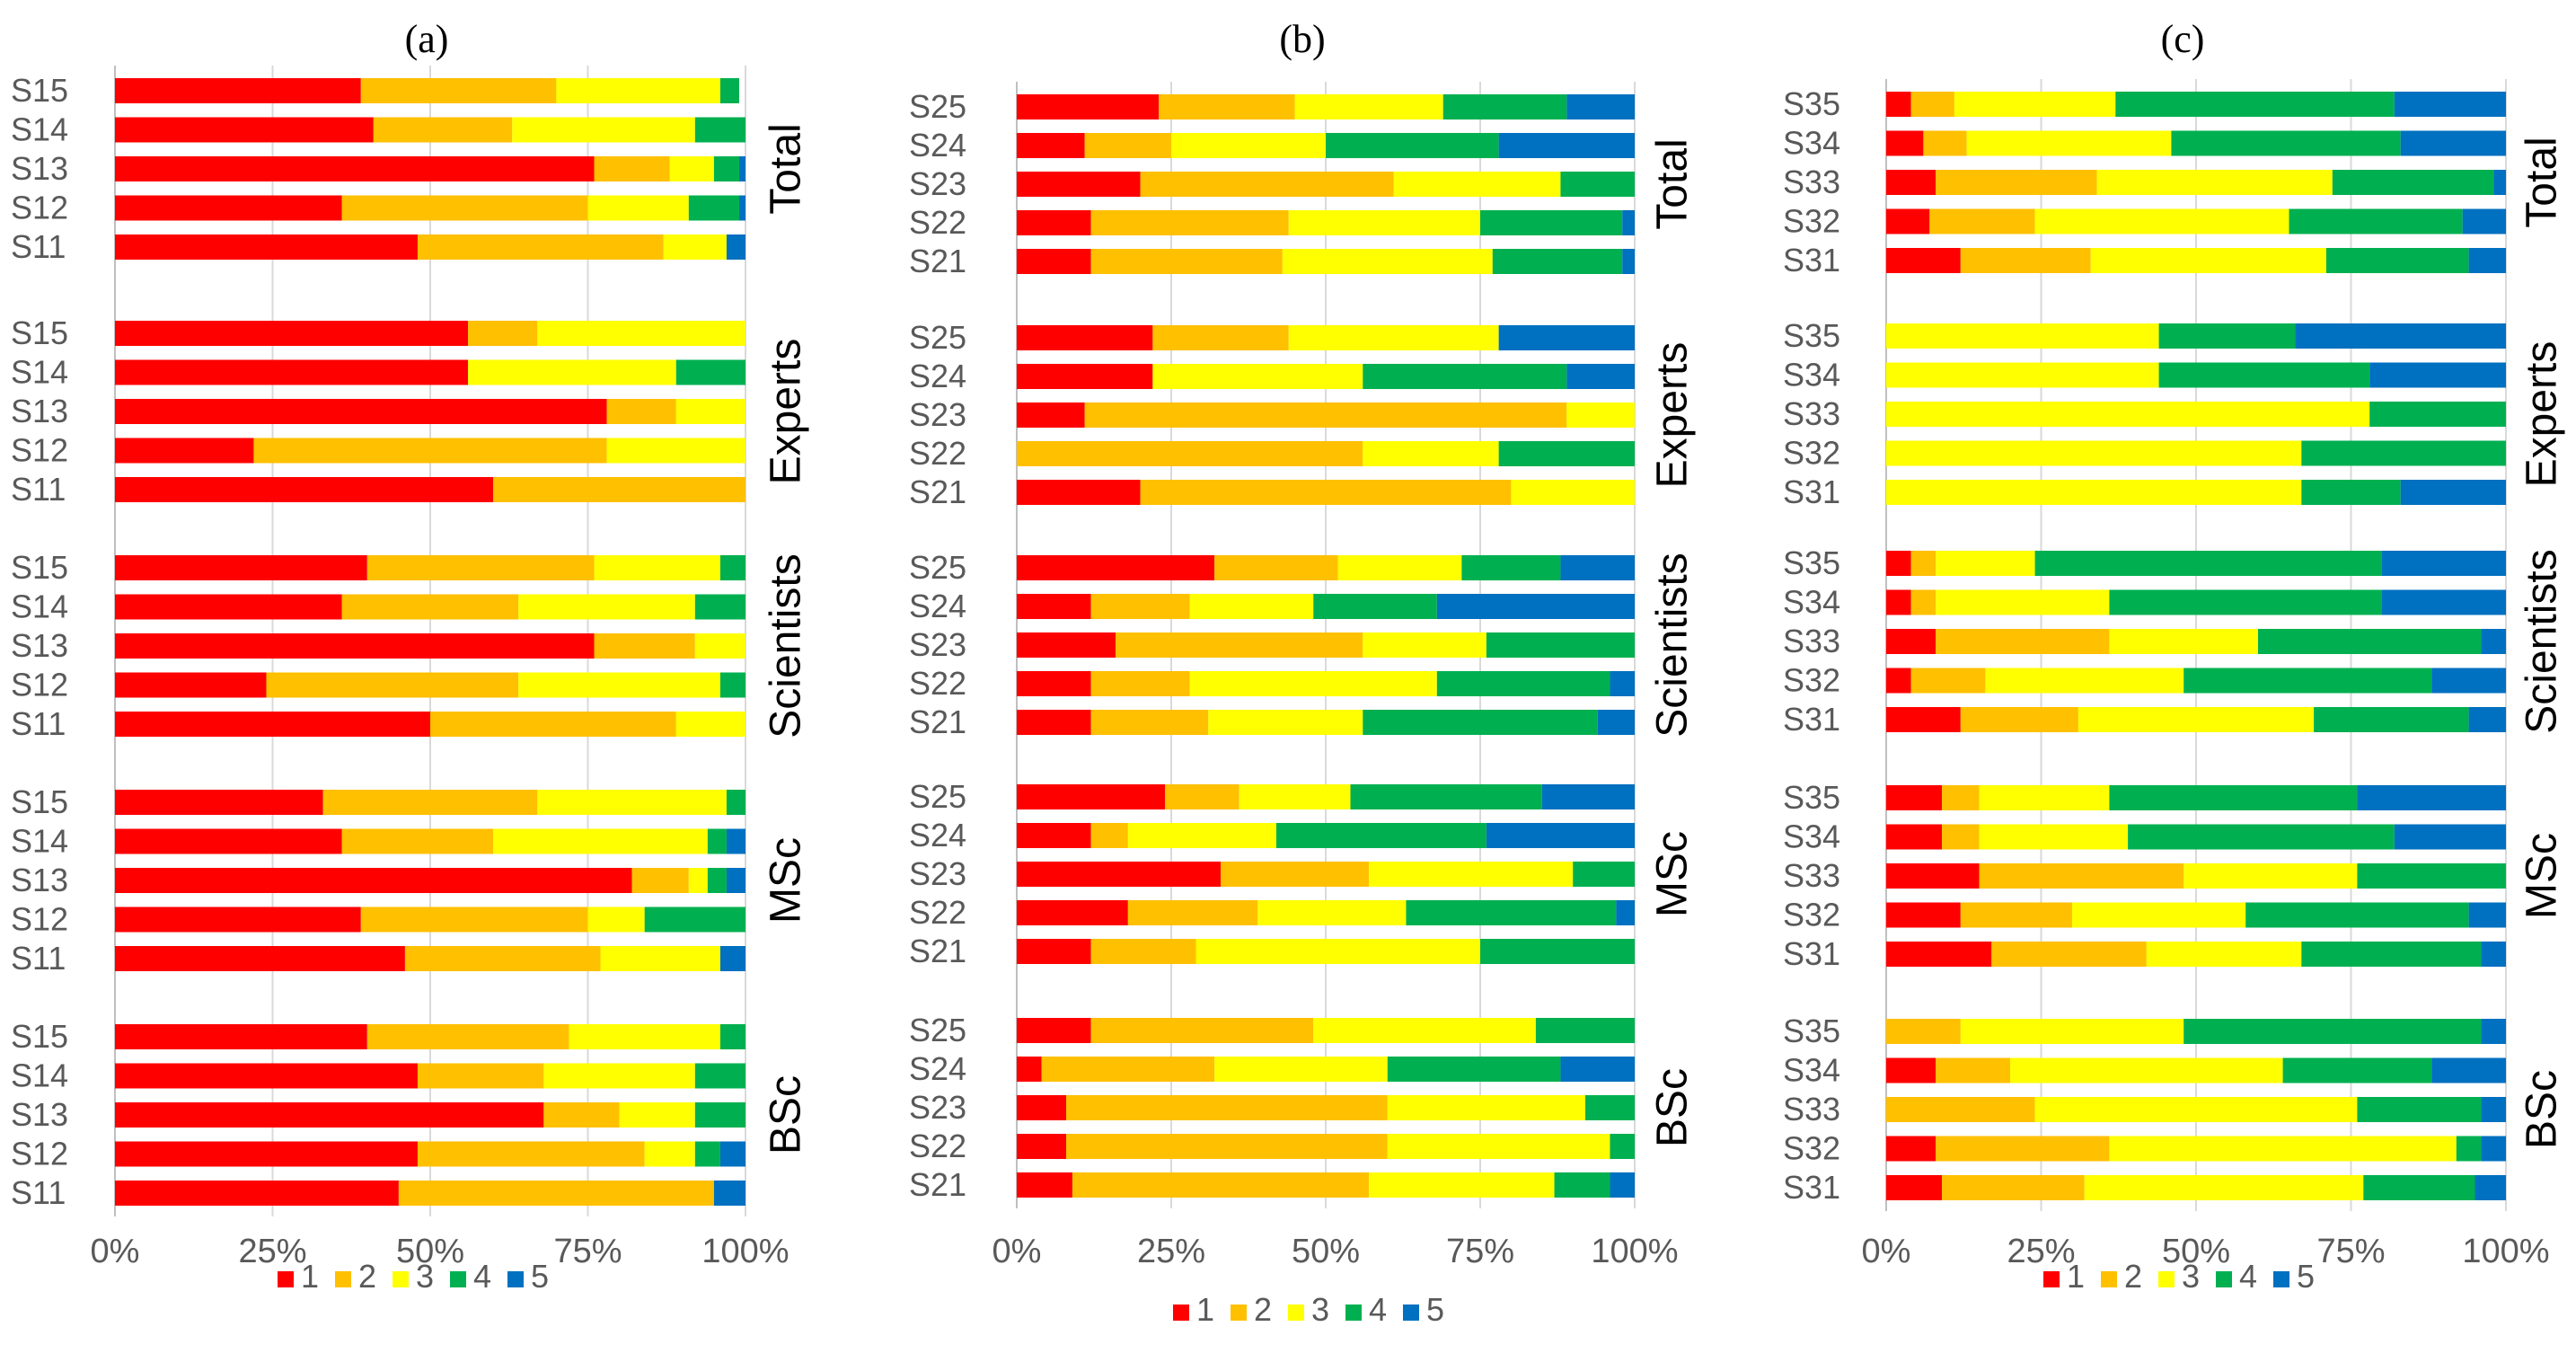 Image resolution: width=2576 pixels, height=1362 pixels. Describe the element at coordinates (2542, 1109) in the screenshot. I see `group-label: BSc` at that location.